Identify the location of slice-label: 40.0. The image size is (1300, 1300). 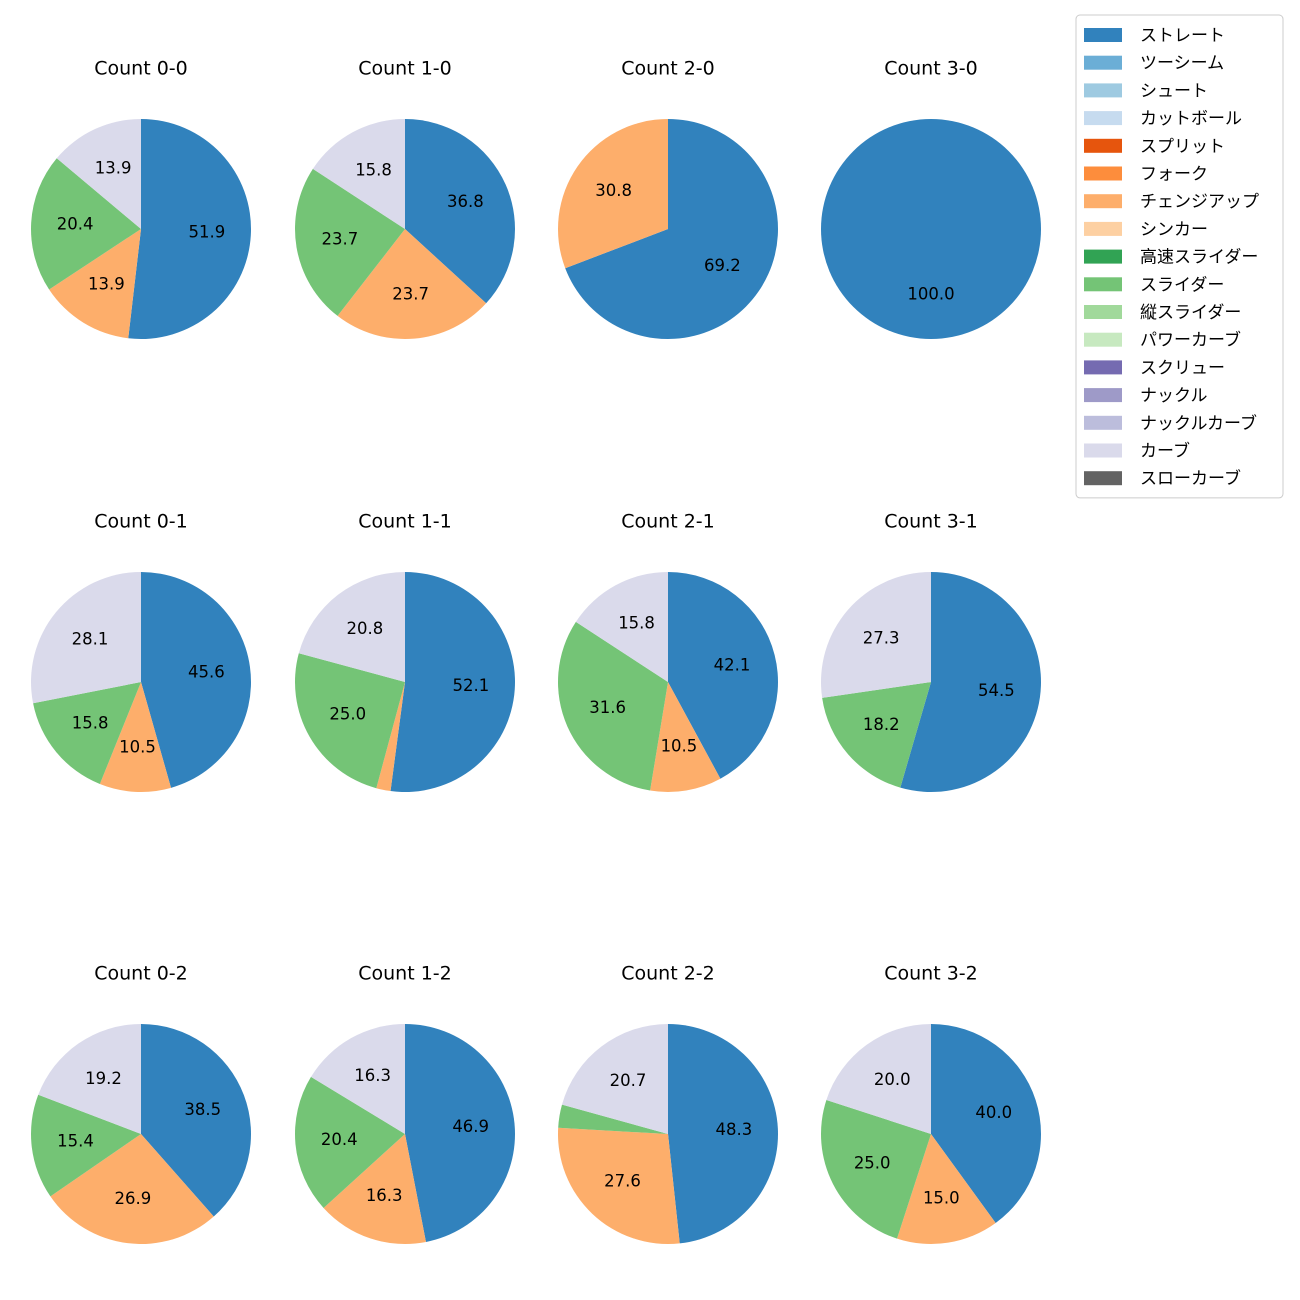
(993, 1112).